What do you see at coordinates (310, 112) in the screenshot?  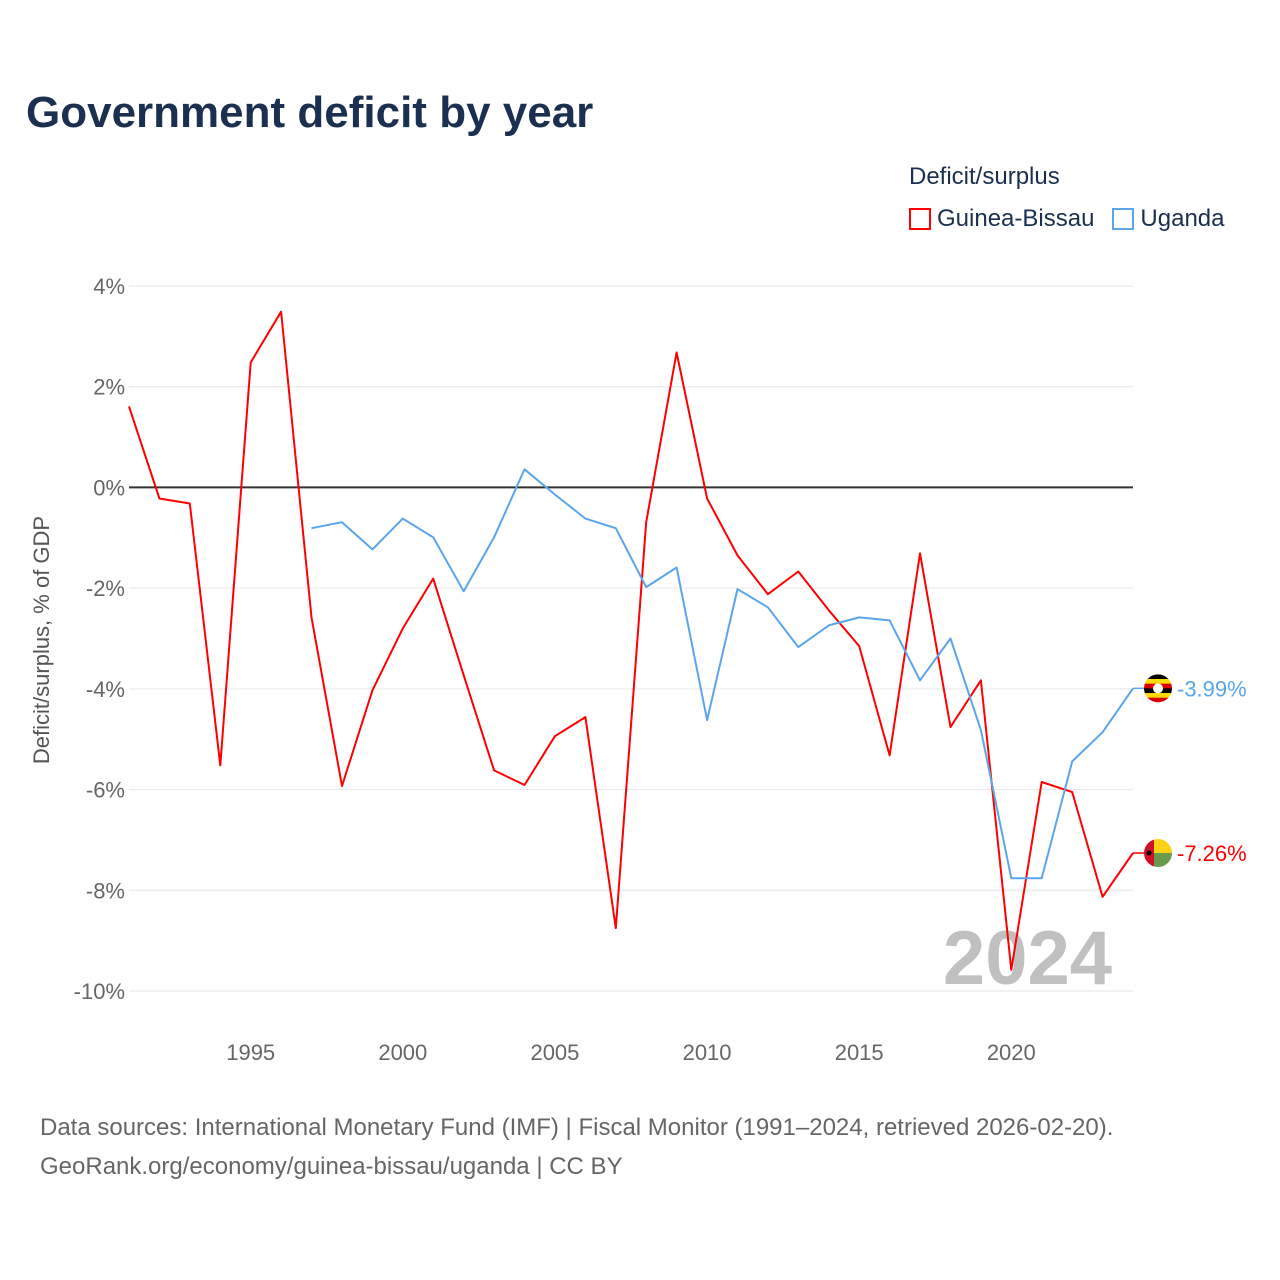 I see `page-title: Government deficit by year` at bounding box center [310, 112].